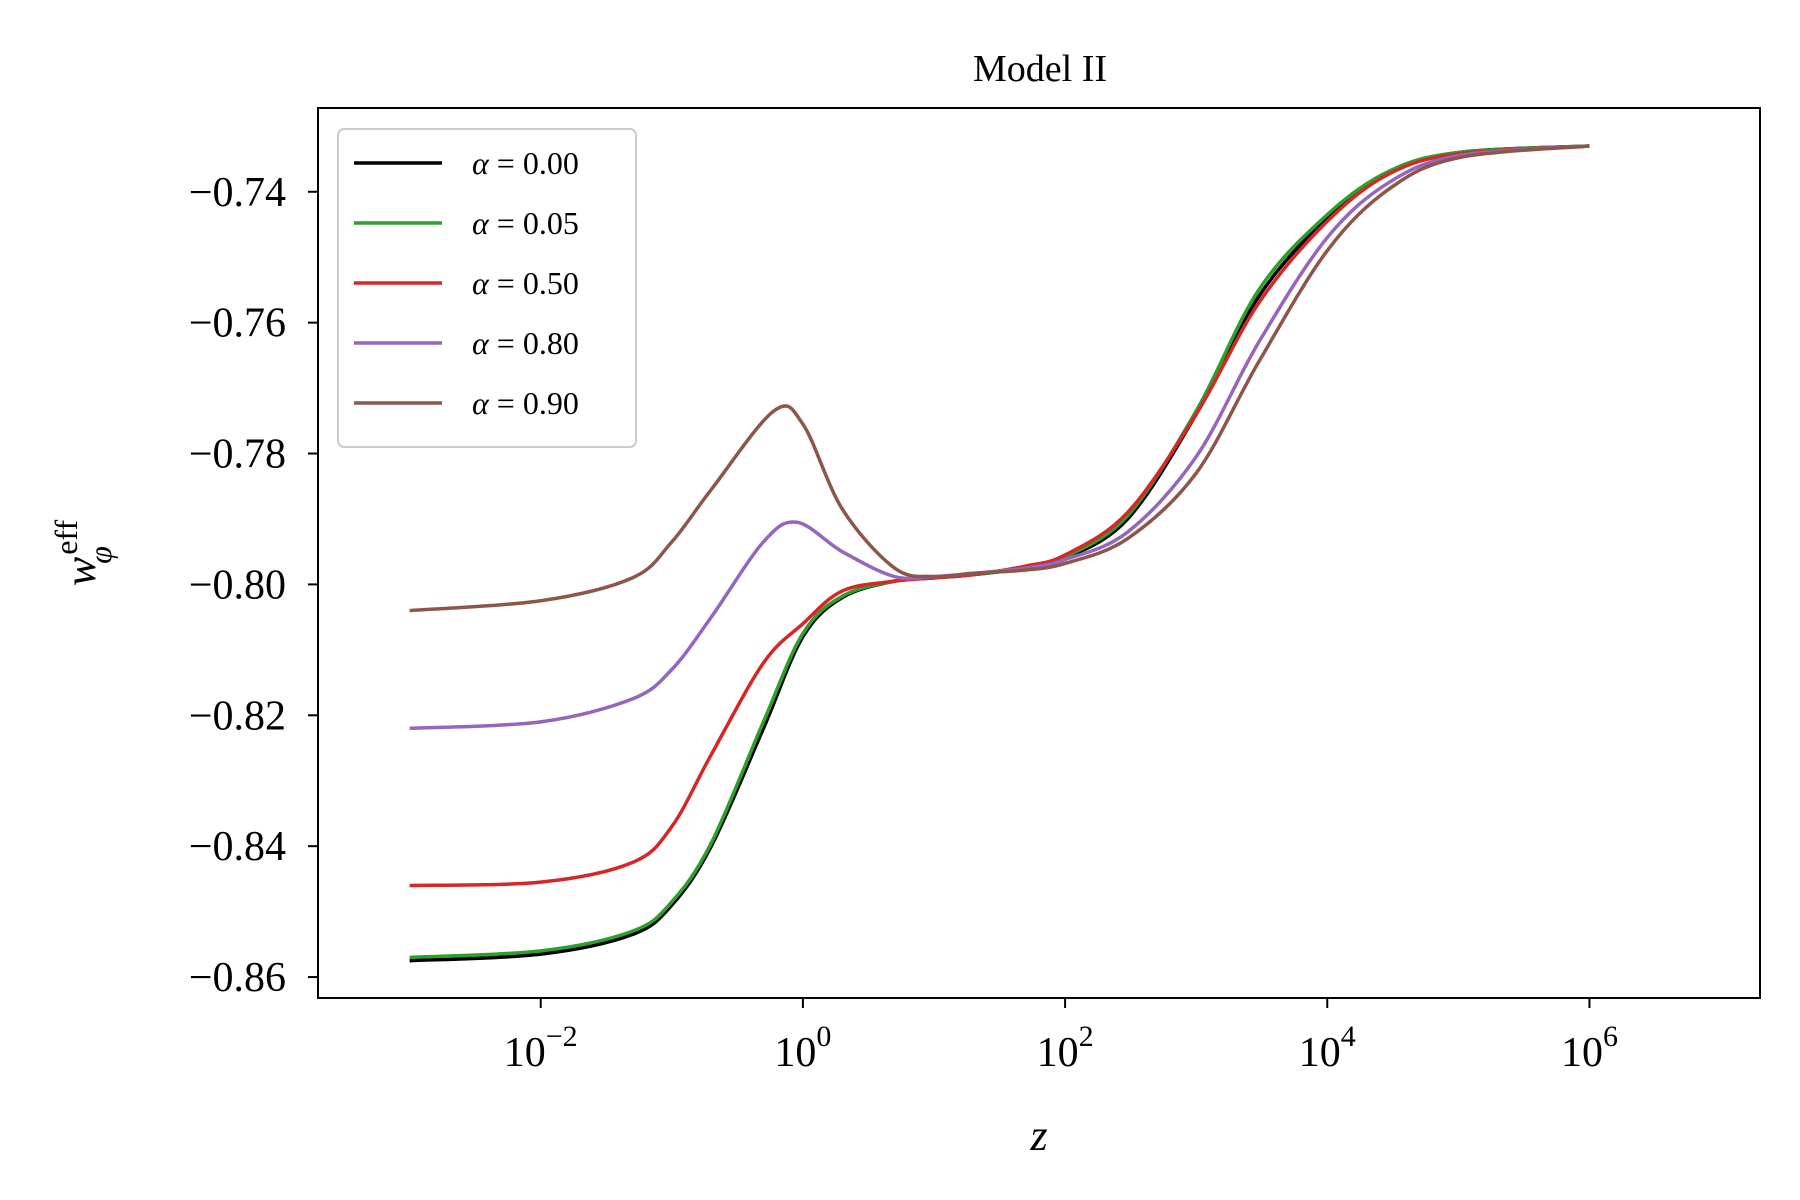  I want to click on y-tick-label-1: −0.76, so click(237, 324).